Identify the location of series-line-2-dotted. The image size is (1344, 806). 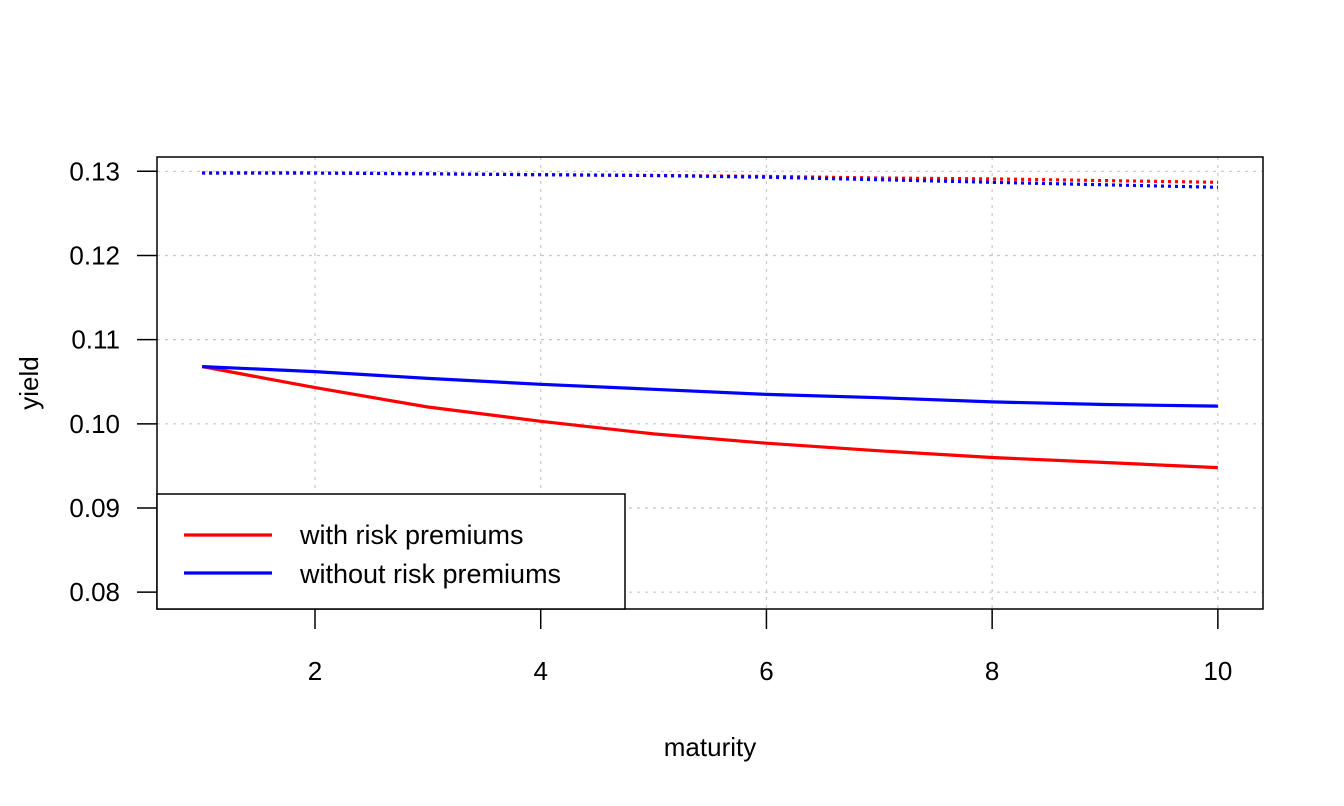
(710, 177).